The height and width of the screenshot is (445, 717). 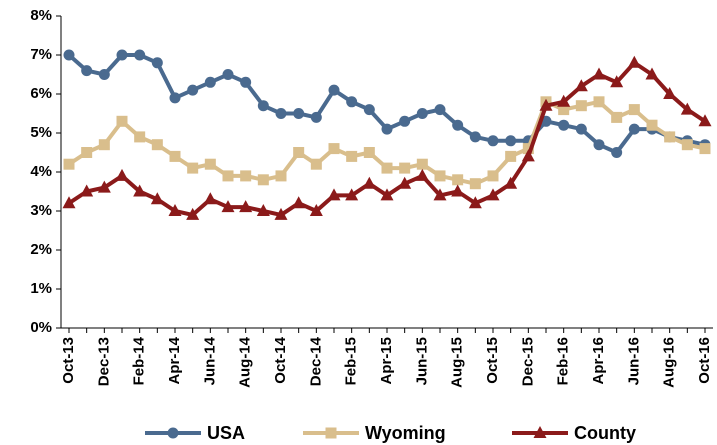 I want to click on x-tick-label: Aug-15, so click(x=457, y=362).